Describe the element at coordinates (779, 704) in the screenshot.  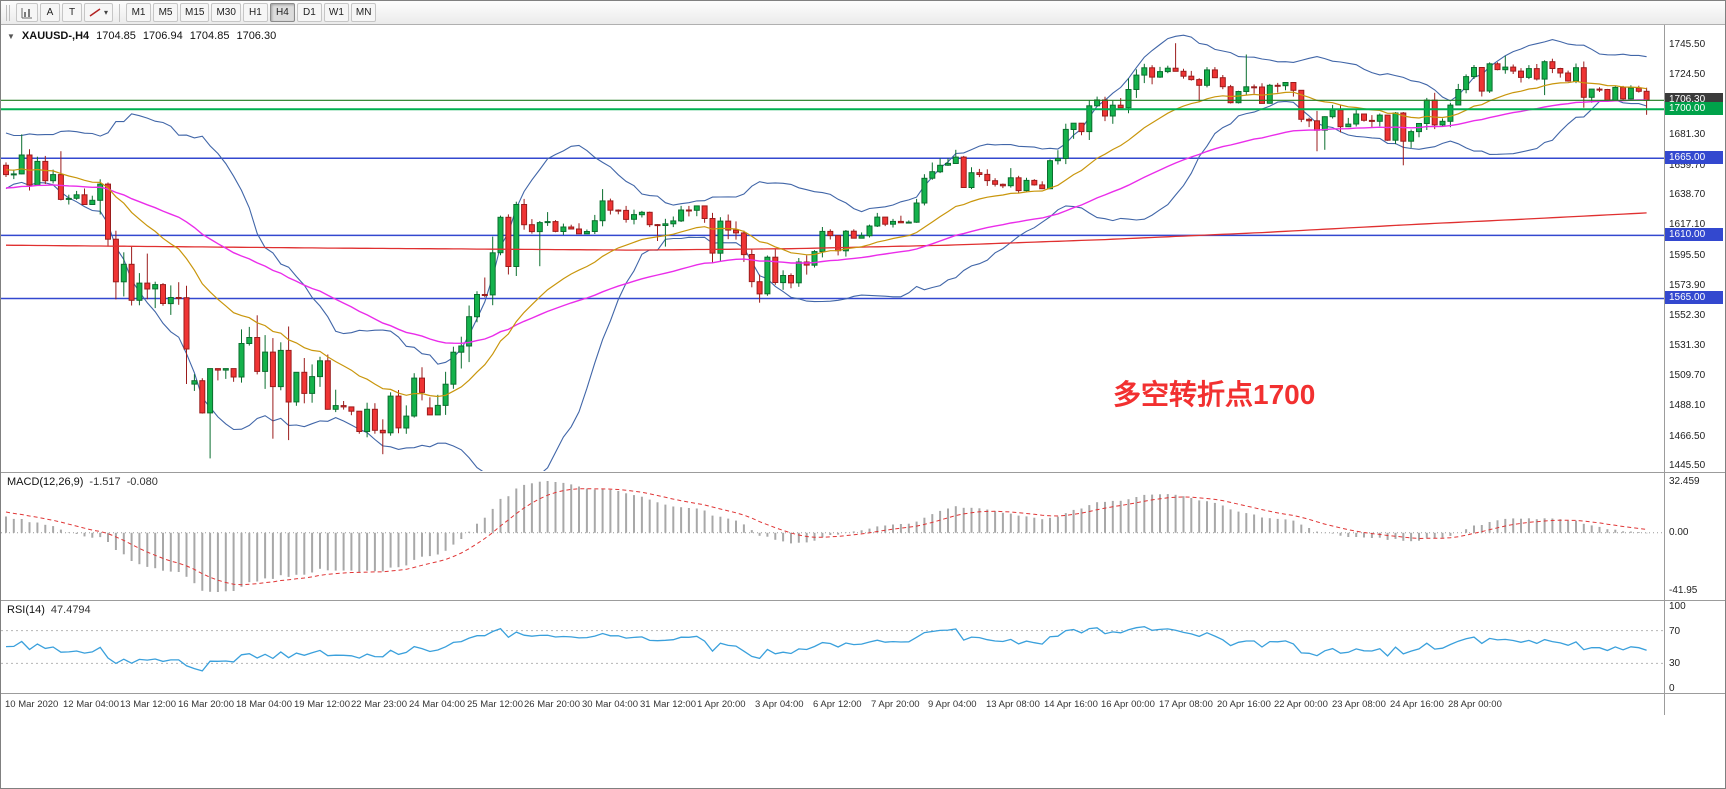
I see `time-axis-label: 3 Apr 04:00` at that location.